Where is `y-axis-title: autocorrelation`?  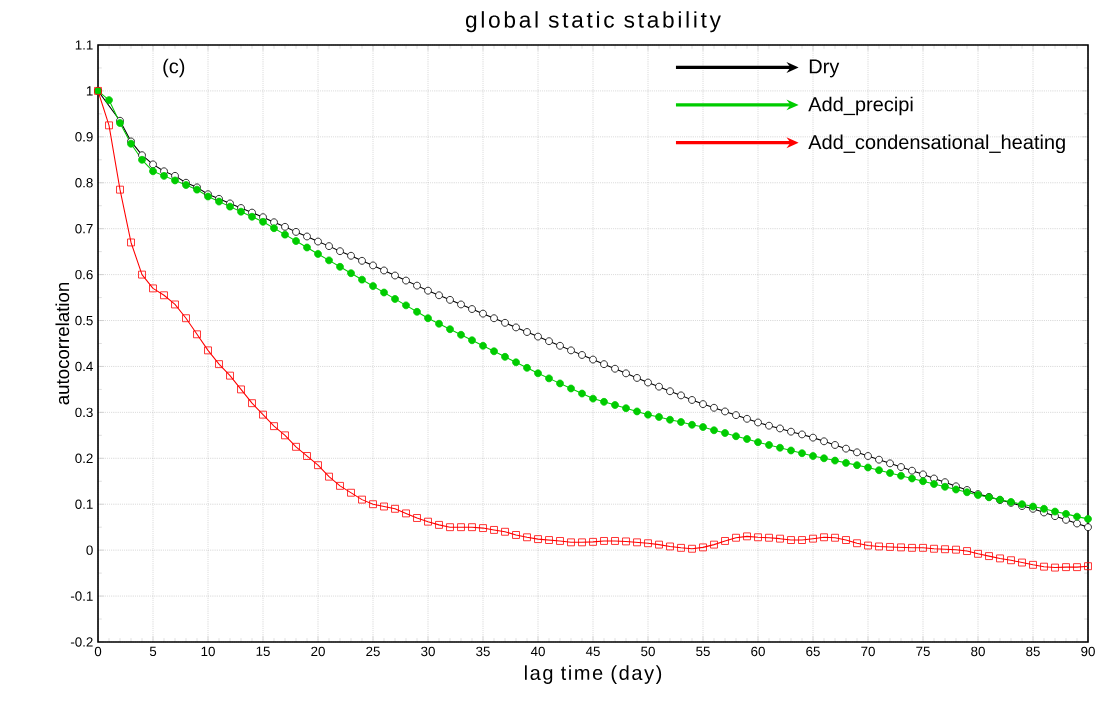
y-axis-title: autocorrelation is located at coordinates (62, 343).